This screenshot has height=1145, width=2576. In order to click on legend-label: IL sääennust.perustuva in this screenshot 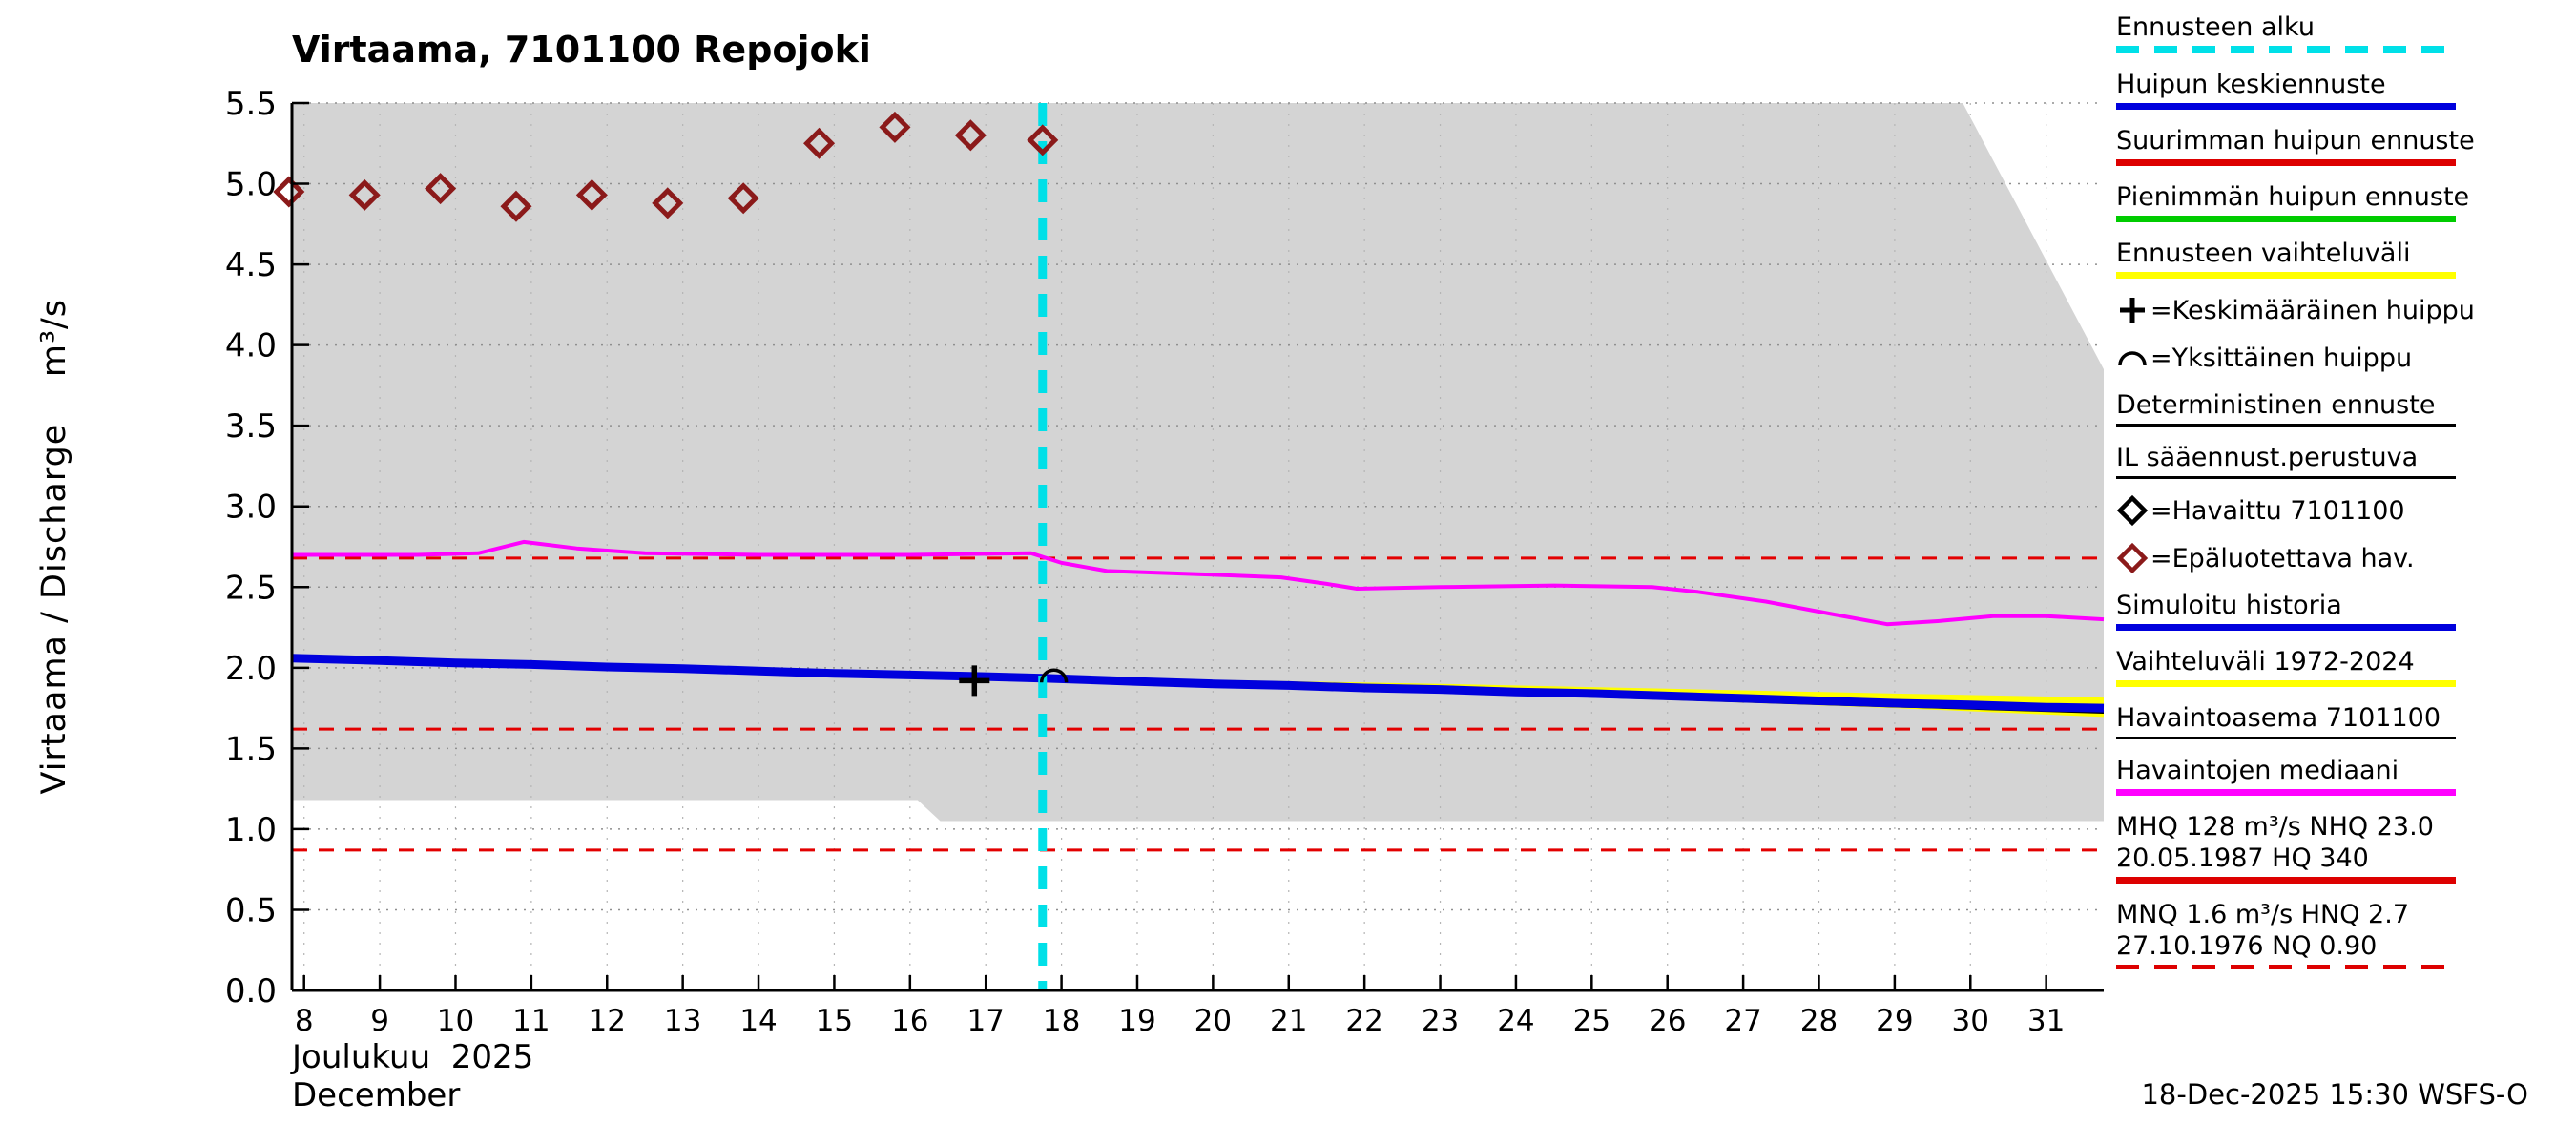, I will do `click(2267, 458)`.